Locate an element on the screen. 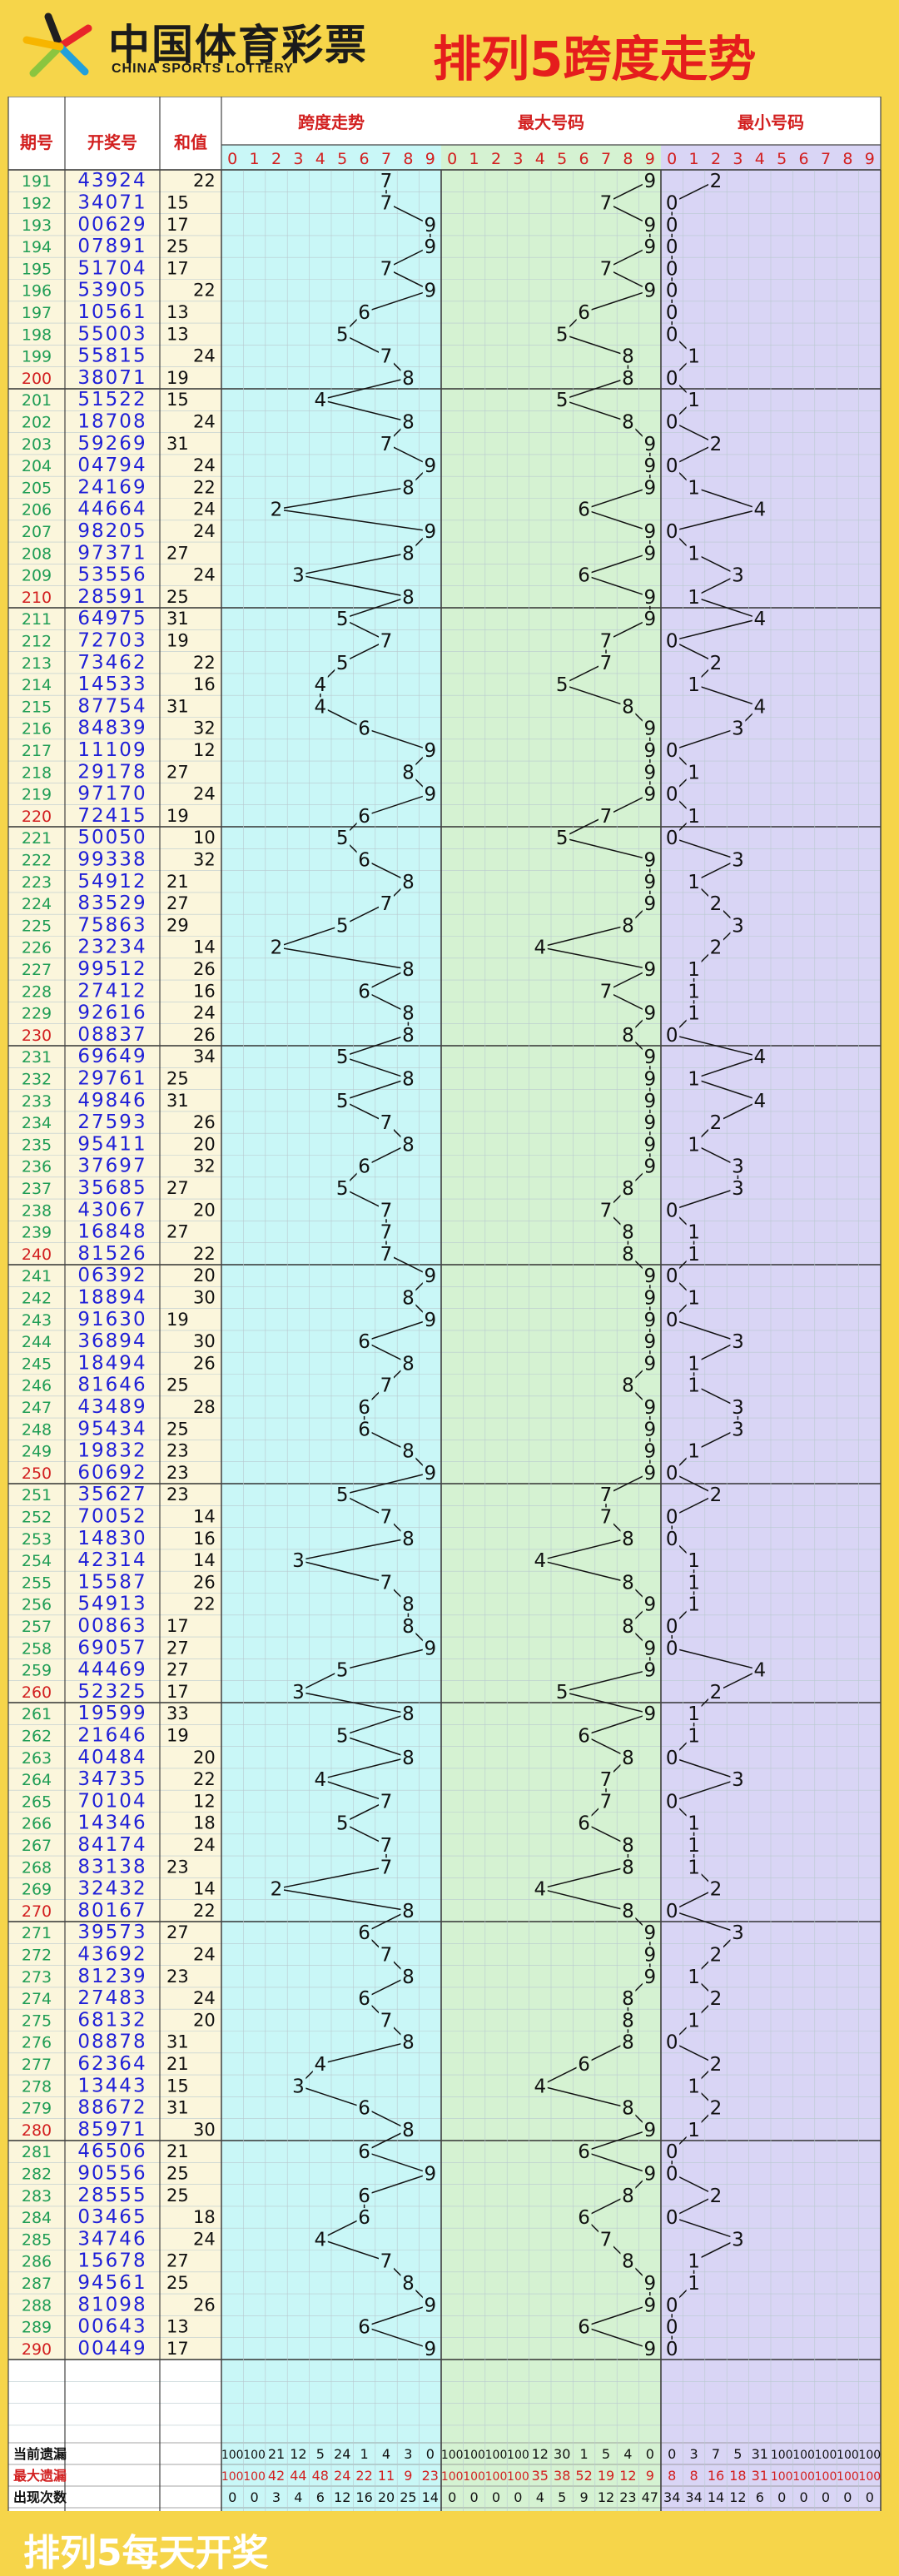 The image size is (899, 2576). min-stats-value: 100 is located at coordinates (848, 2455).